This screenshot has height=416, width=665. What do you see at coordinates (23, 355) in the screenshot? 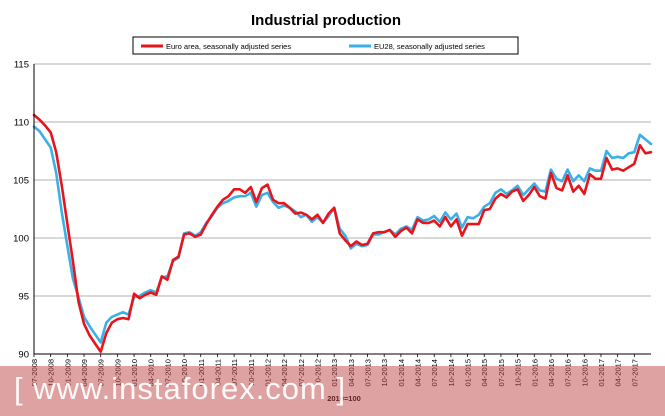
I see `y-tick-label: 90` at bounding box center [23, 355].